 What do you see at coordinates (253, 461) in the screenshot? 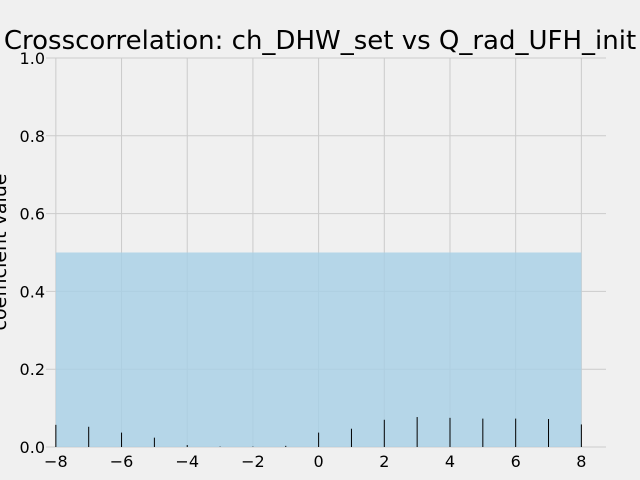
I see `x-tick-label: −2` at bounding box center [253, 461].